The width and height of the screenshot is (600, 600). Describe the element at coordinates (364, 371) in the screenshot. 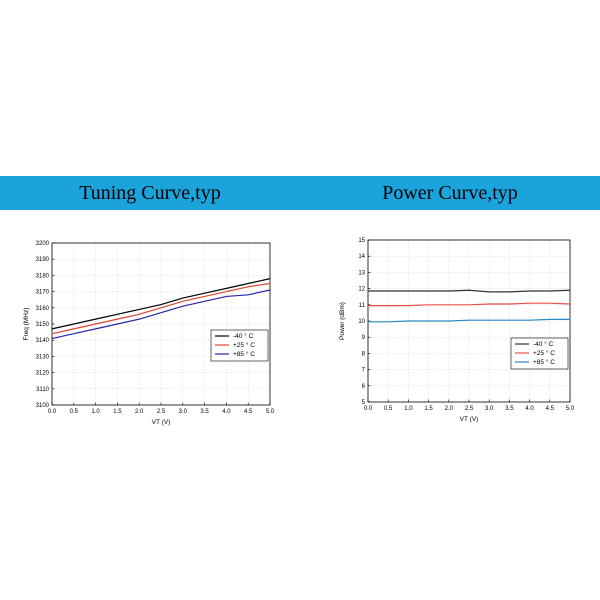

I see `y-tick-label: 7` at that location.